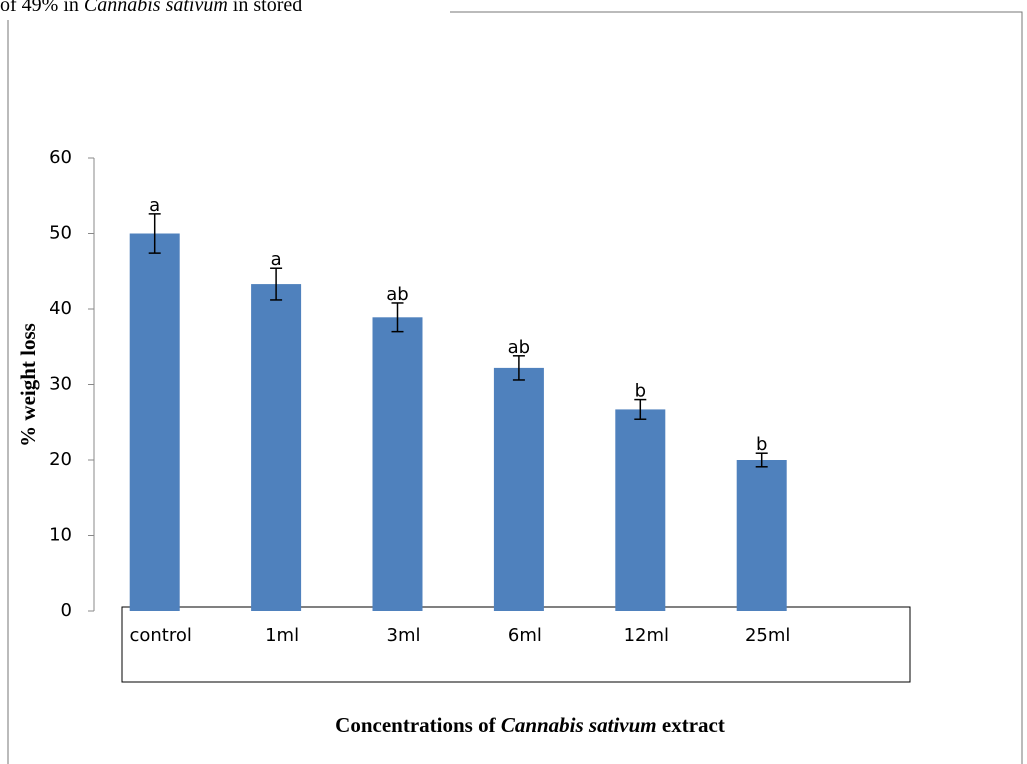 This screenshot has width=1027, height=764. Describe the element at coordinates (156, 8) in the screenshot. I see `header-part: Cannabis sativum` at that location.